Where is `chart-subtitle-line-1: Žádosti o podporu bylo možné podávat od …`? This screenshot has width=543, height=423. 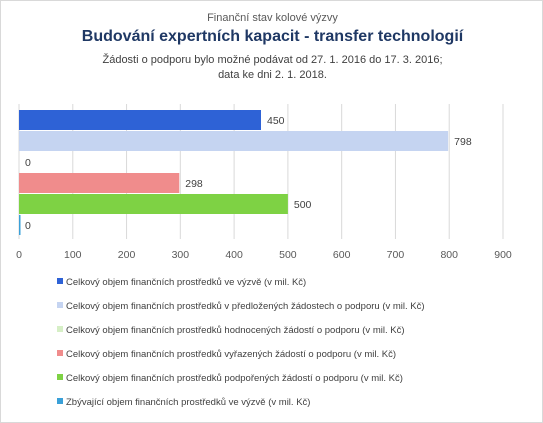 chart-subtitle-line-1: Žádosti o podporu bylo možné podávat od … is located at coordinates (272, 60).